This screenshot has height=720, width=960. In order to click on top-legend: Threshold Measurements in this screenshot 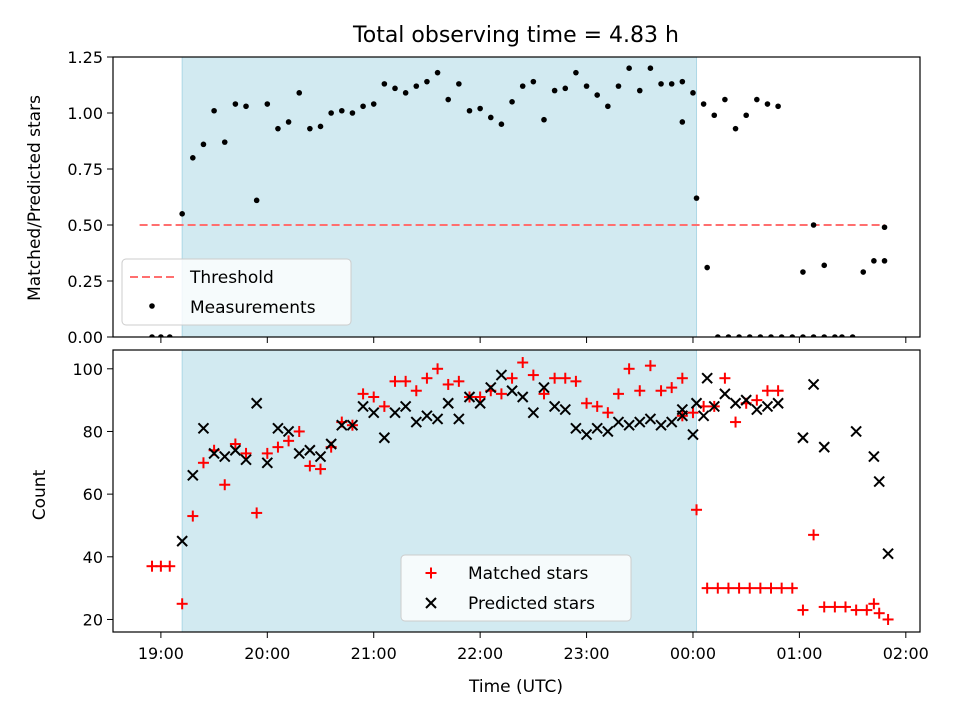, I will do `click(236, 292)`.